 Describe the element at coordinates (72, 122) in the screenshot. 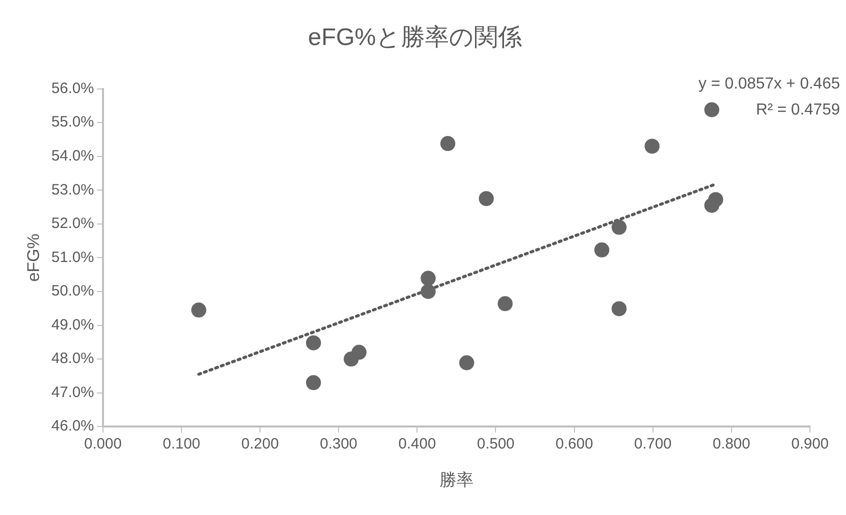

I see `y-tick-label: 55.0%` at that location.